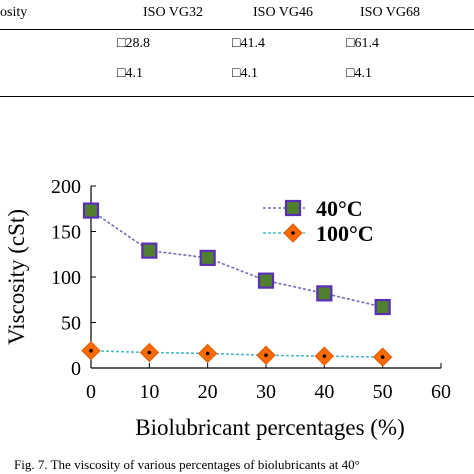  What do you see at coordinates (362, 43) in the screenshot?
I see `table-cell: □61.4` at bounding box center [362, 43].